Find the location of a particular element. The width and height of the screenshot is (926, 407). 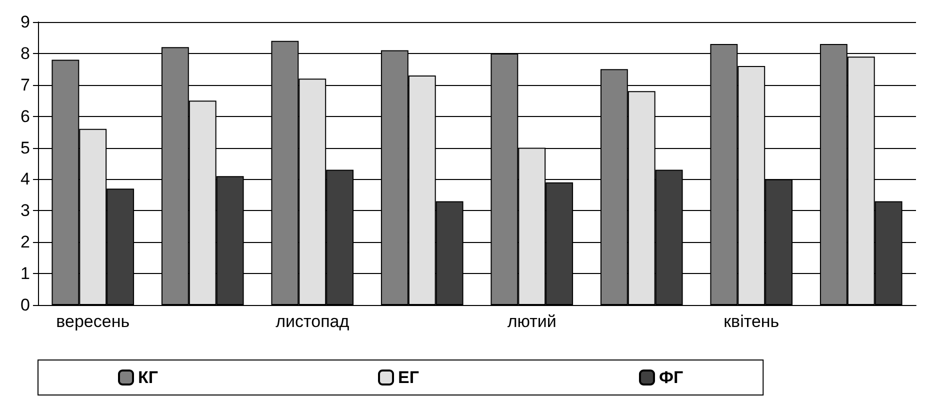

y-tick-label: 2 is located at coordinates (25, 242).